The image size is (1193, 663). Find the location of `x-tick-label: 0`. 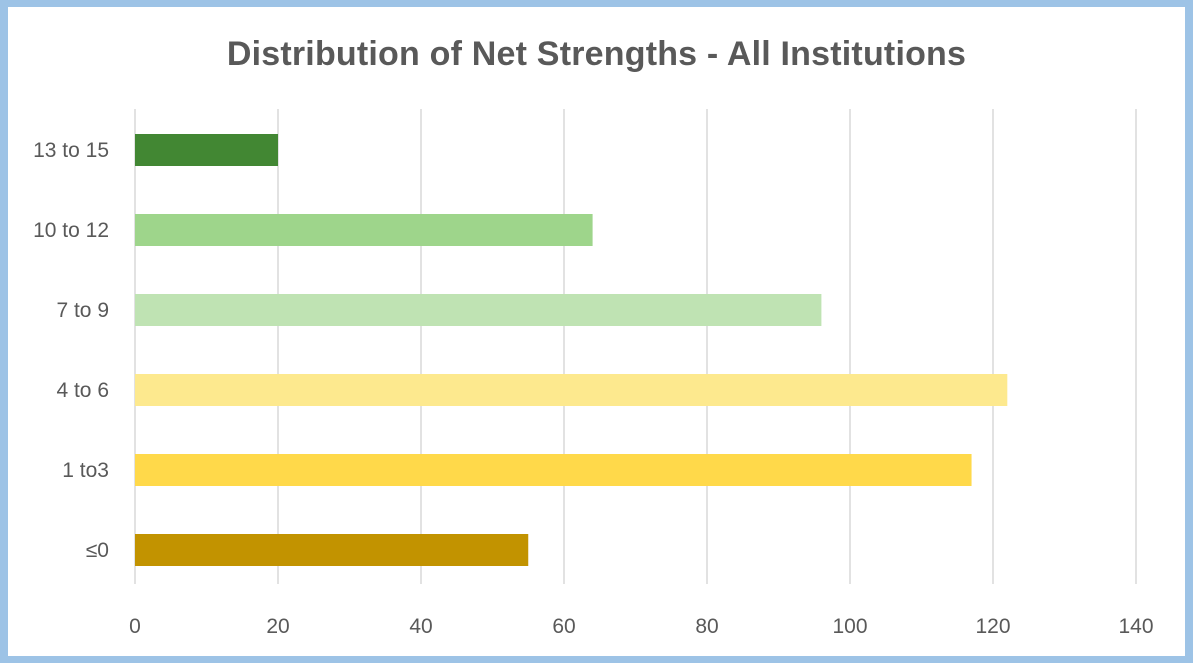

x-tick-label: 0 is located at coordinates (135, 626).